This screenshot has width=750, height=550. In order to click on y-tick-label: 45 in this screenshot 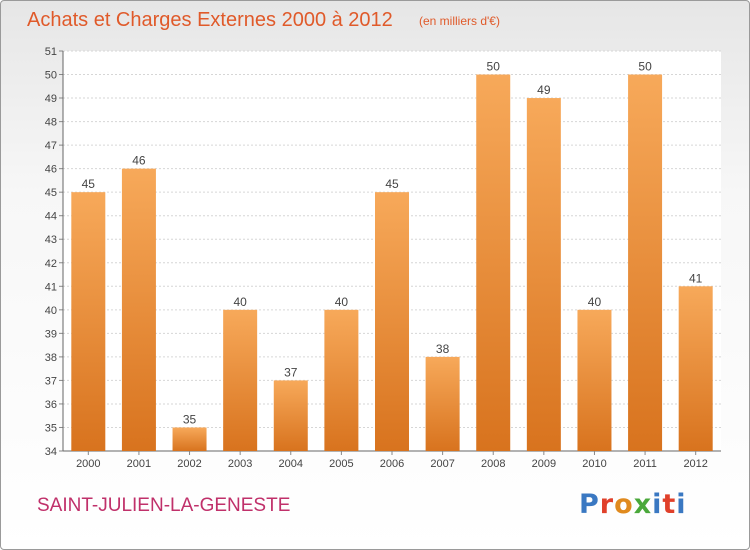, I will do `click(51, 193)`.